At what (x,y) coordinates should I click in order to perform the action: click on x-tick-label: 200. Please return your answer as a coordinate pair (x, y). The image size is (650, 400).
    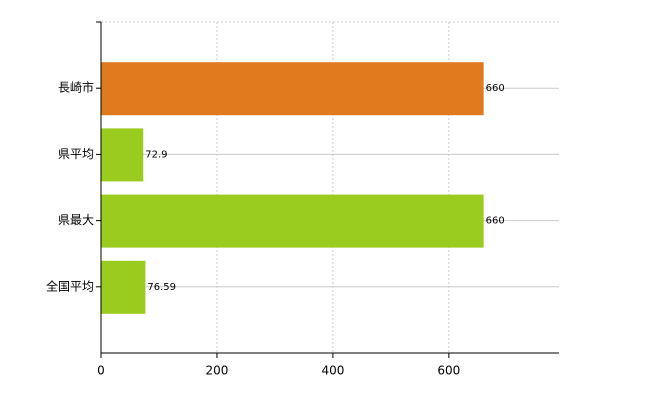
    Looking at the image, I should click on (216, 371).